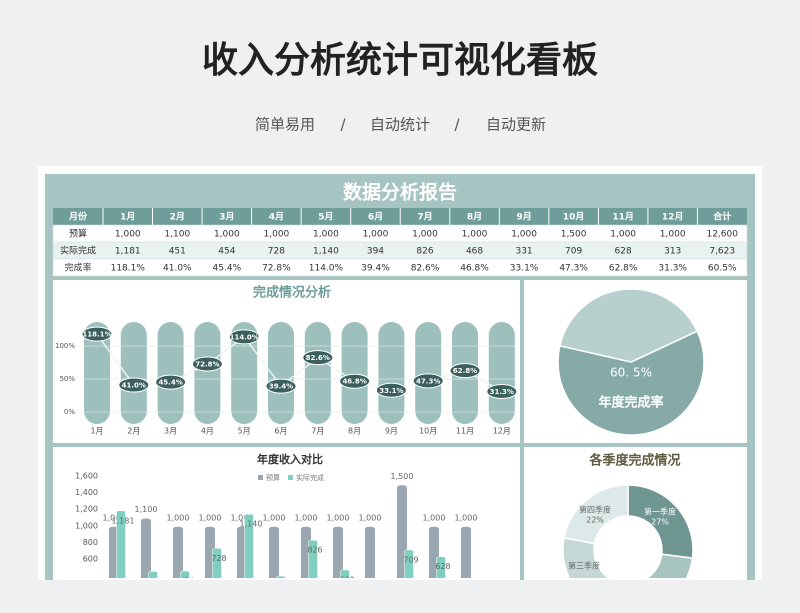  What do you see at coordinates (90, 559) in the screenshot?
I see `y-tick-label: 600` at bounding box center [90, 559].